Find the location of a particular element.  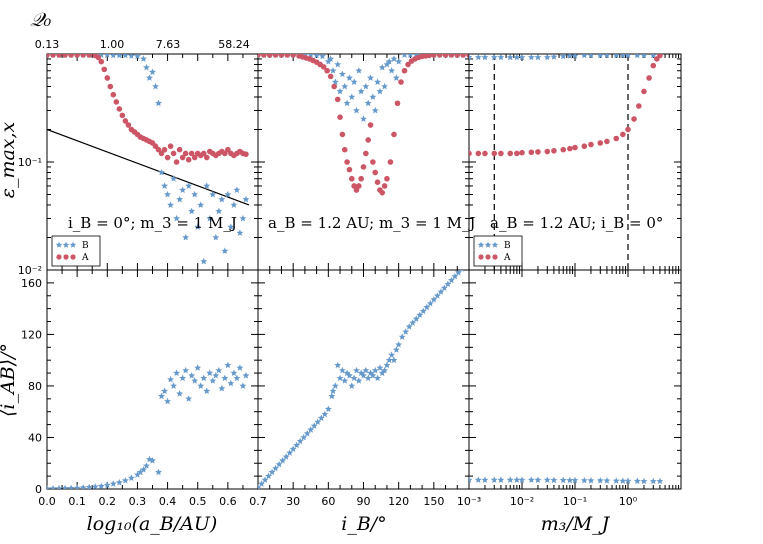

panel-top-left: 10⁻² 10⁻¹ BA is located at coordinates (138, 165).